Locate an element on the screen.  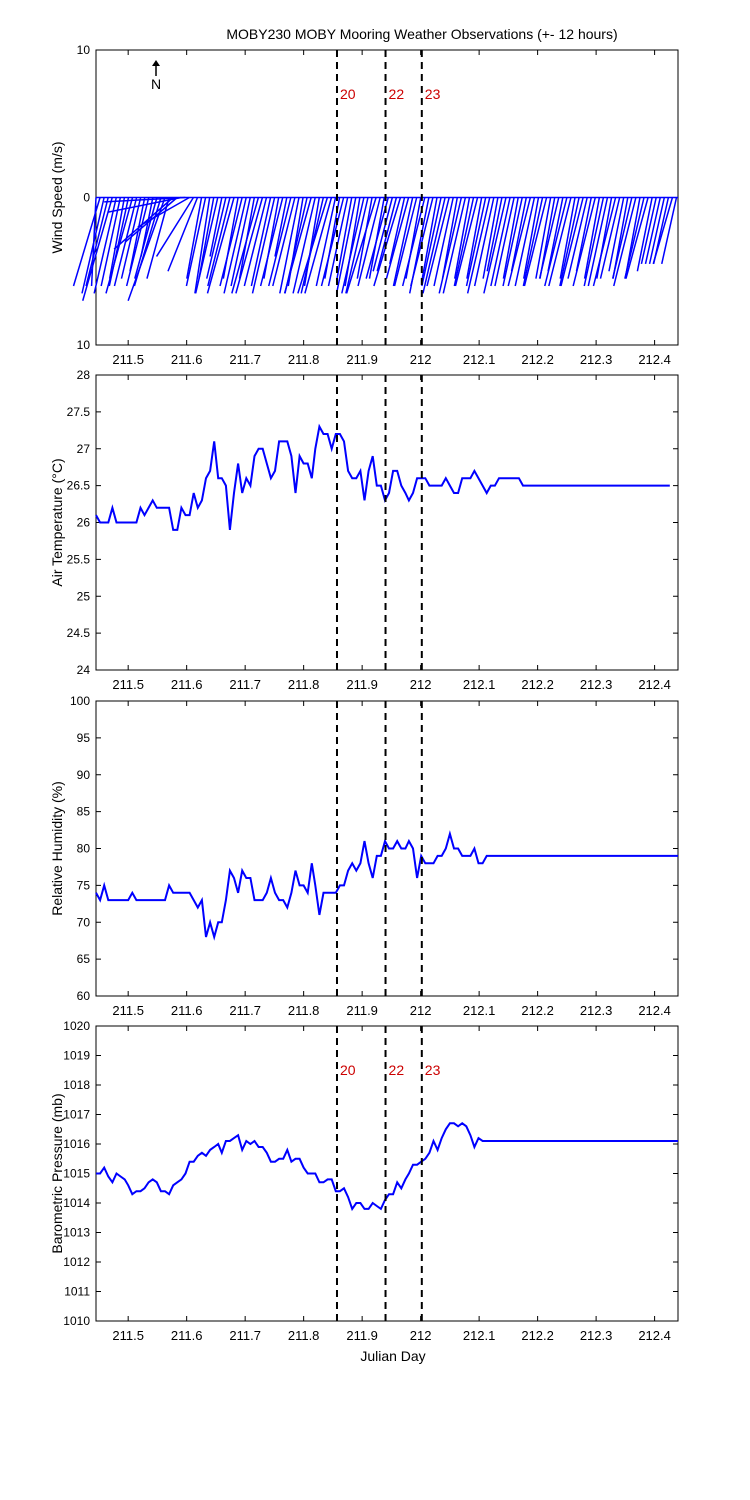
y-tick-label: 1018 is located at coordinates (76, 1085).